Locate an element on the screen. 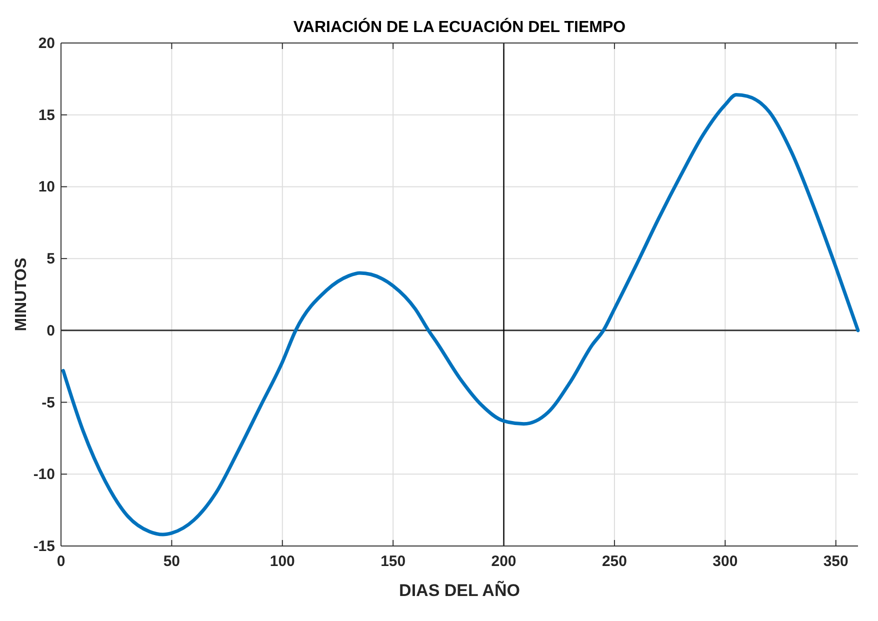 The image size is (878, 621). y-tick-label: 20 is located at coordinates (46, 43).